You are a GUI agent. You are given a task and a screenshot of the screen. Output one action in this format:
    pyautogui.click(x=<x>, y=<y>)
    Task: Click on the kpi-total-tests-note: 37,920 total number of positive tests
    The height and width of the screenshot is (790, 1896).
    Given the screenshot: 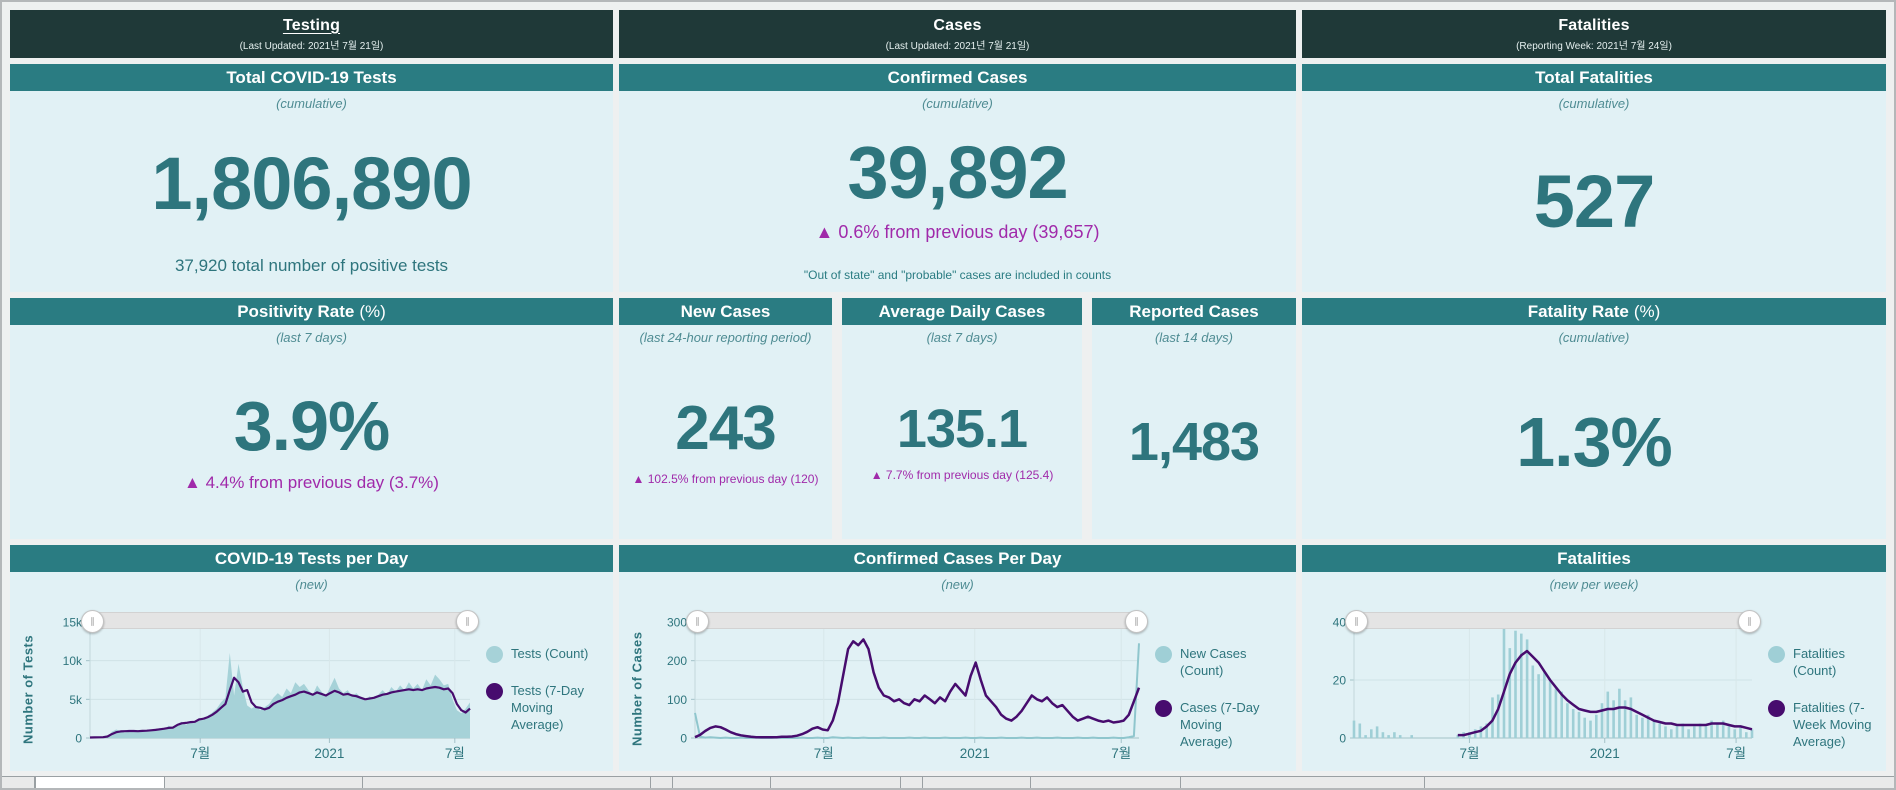 What is the action you would take?
    pyautogui.click(x=311, y=265)
    